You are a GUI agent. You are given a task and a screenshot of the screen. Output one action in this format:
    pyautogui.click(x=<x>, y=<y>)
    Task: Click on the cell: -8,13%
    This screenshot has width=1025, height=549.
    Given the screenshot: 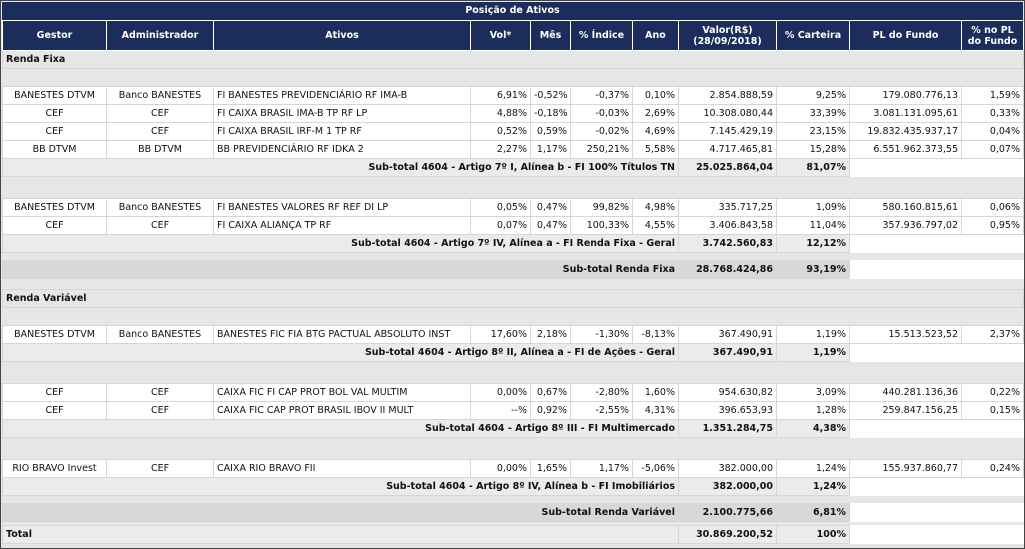 What is the action you would take?
    pyautogui.click(x=655, y=334)
    